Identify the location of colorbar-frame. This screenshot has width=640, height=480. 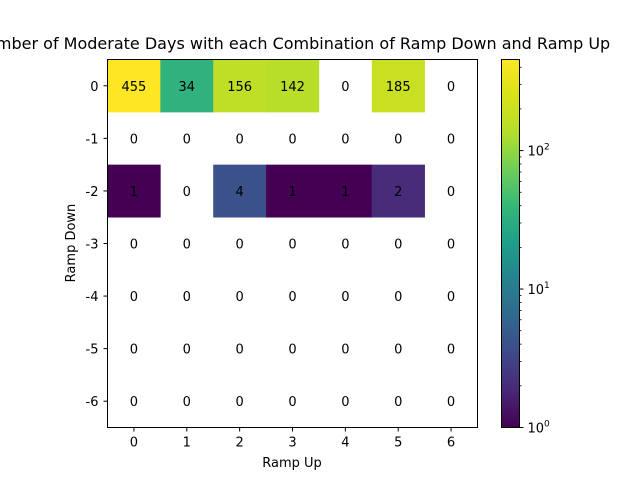
(510, 243).